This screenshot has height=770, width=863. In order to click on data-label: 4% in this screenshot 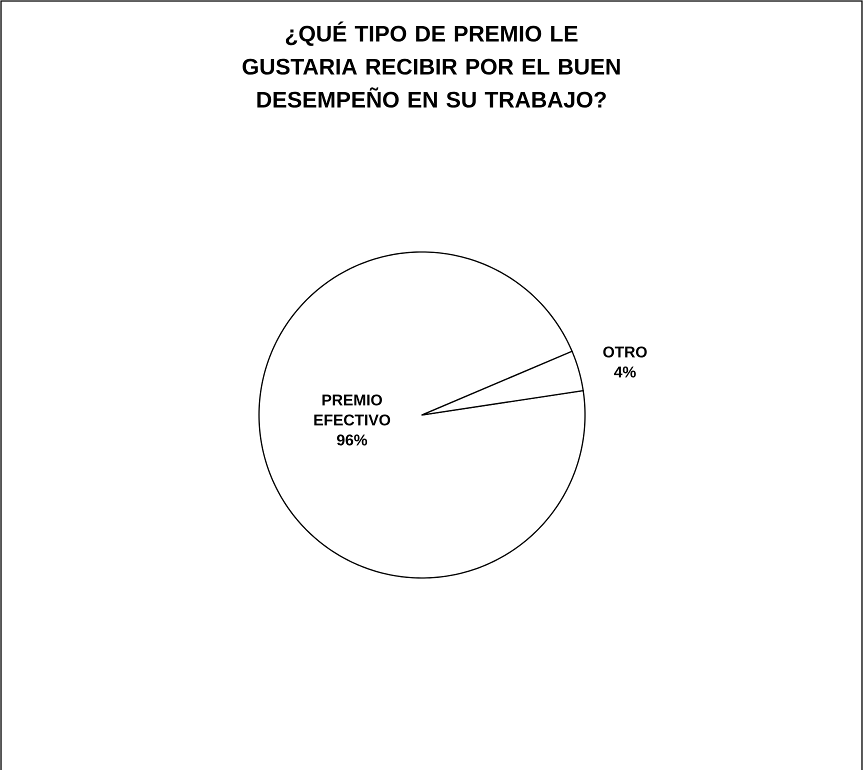, I will do `click(625, 372)`.